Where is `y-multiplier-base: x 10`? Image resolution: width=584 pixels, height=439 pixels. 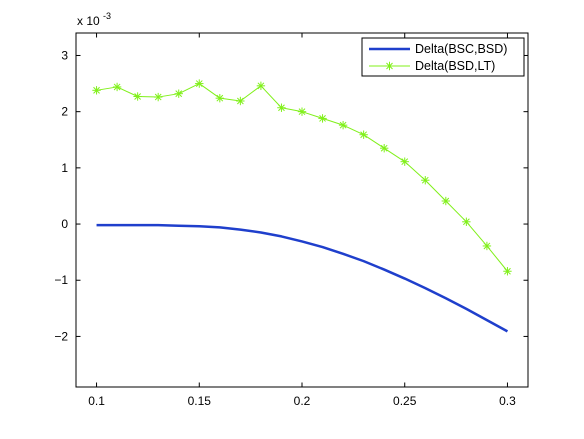
y-multiplier-base: x 10 is located at coordinates (88, 21).